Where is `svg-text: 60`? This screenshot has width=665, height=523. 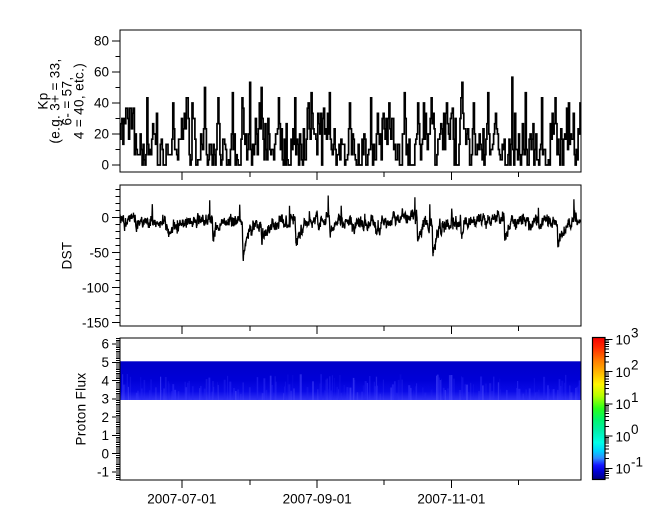
svg-text: 60 is located at coordinates (101, 72).